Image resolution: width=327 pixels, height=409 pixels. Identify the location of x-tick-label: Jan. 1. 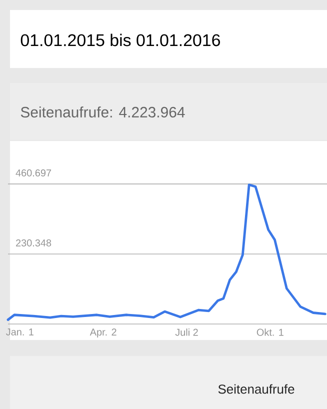
(20, 332).